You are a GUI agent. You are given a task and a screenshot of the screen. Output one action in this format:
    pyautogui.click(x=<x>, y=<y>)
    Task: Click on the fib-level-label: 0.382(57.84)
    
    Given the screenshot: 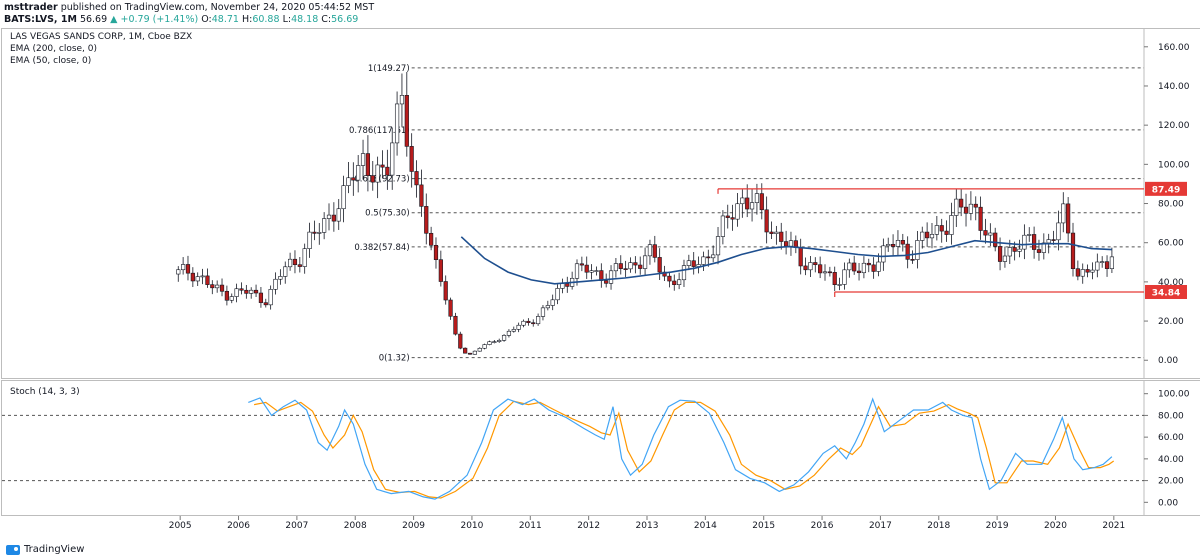 What is the action you would take?
    pyautogui.click(x=381, y=248)
    